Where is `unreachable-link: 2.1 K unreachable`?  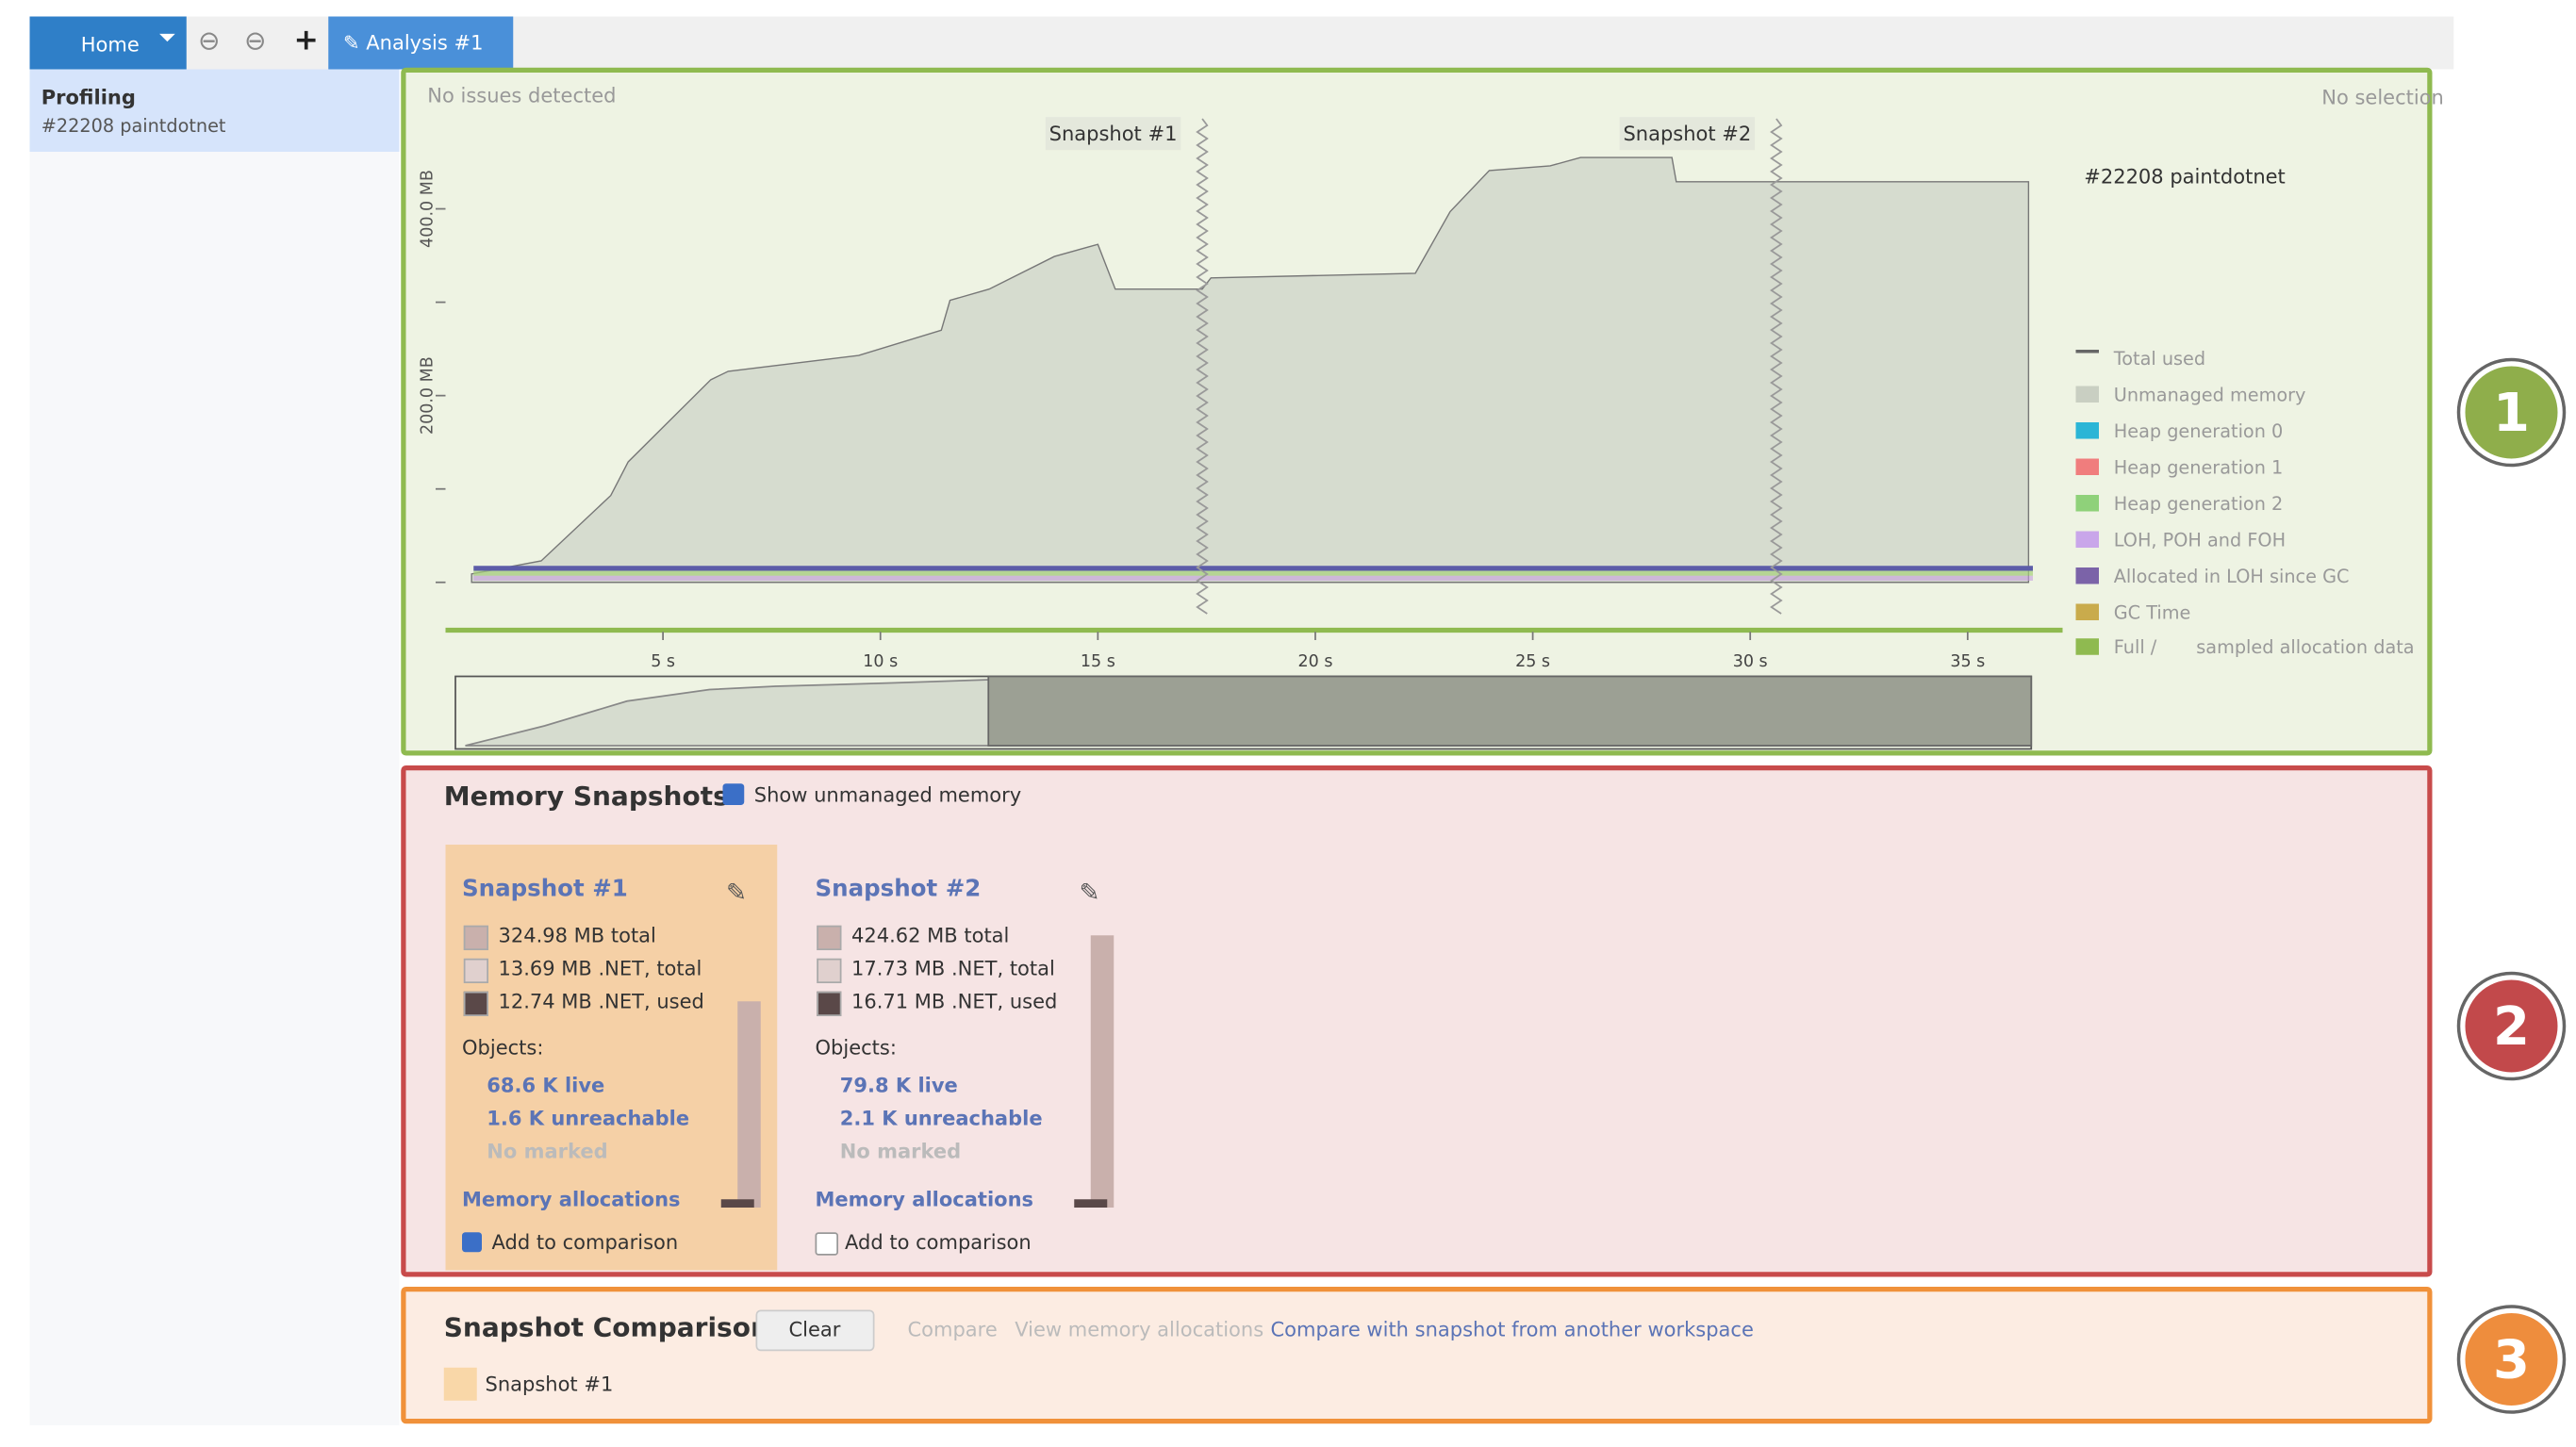
unreachable-link: 2.1 K unreachable is located at coordinates (941, 1118).